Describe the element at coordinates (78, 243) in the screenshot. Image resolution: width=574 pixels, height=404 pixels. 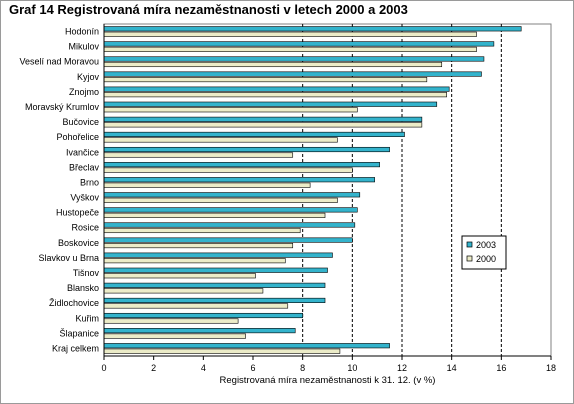
I see `category-label: Boskovice` at that location.